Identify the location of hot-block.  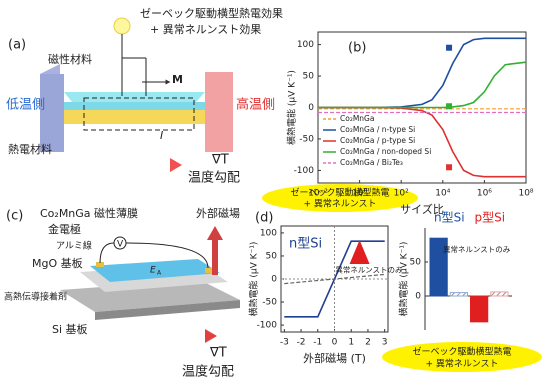
(219, 112).